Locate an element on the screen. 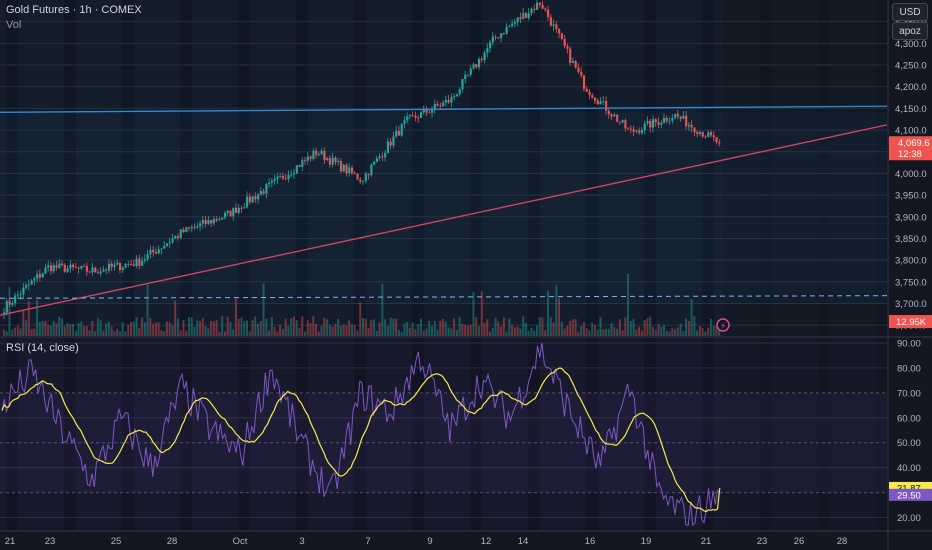 The width and height of the screenshot is (932, 550). price-tick-label: 4,200.0 is located at coordinates (911, 87).